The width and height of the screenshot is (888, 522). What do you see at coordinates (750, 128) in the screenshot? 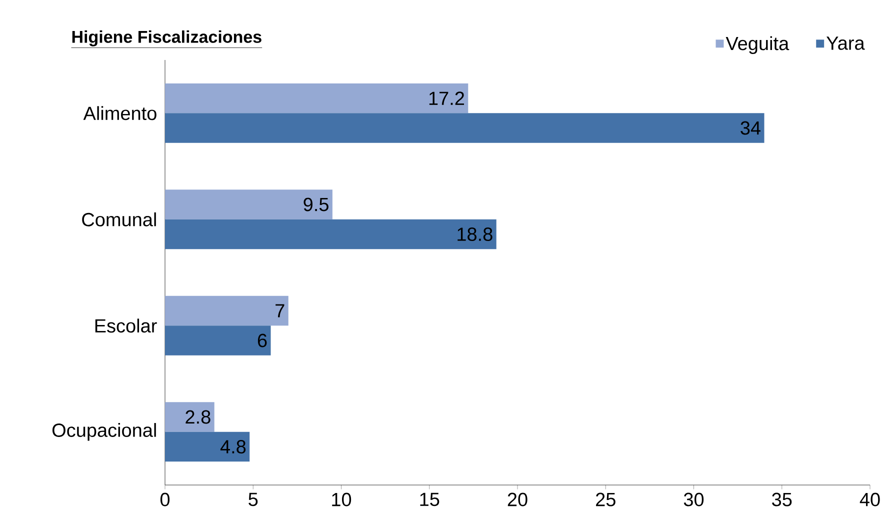
I see `data-label: 34` at bounding box center [750, 128].